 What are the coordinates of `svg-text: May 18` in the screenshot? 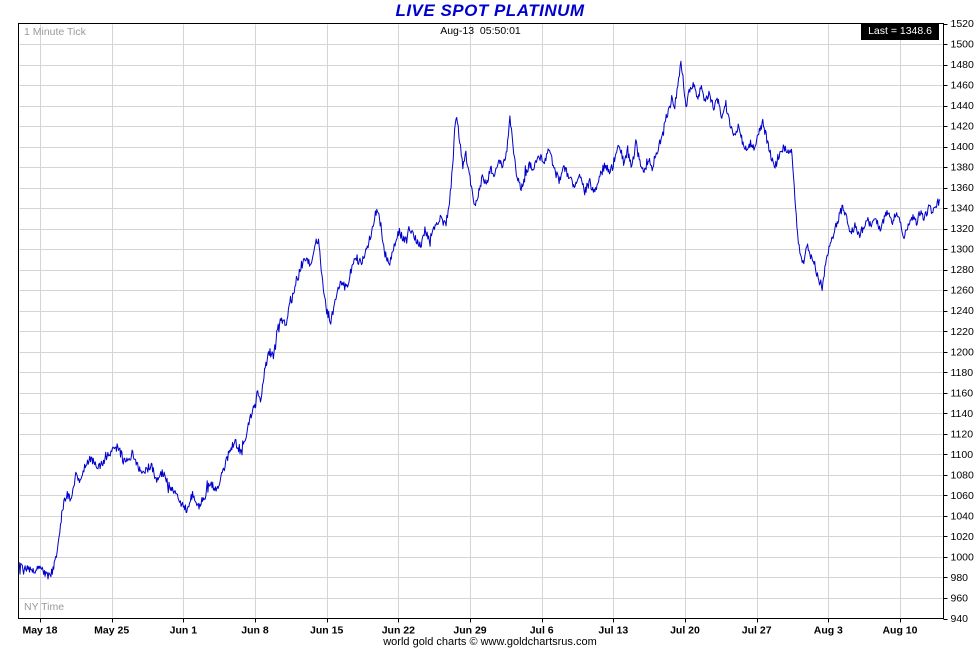 It's located at (39, 631).